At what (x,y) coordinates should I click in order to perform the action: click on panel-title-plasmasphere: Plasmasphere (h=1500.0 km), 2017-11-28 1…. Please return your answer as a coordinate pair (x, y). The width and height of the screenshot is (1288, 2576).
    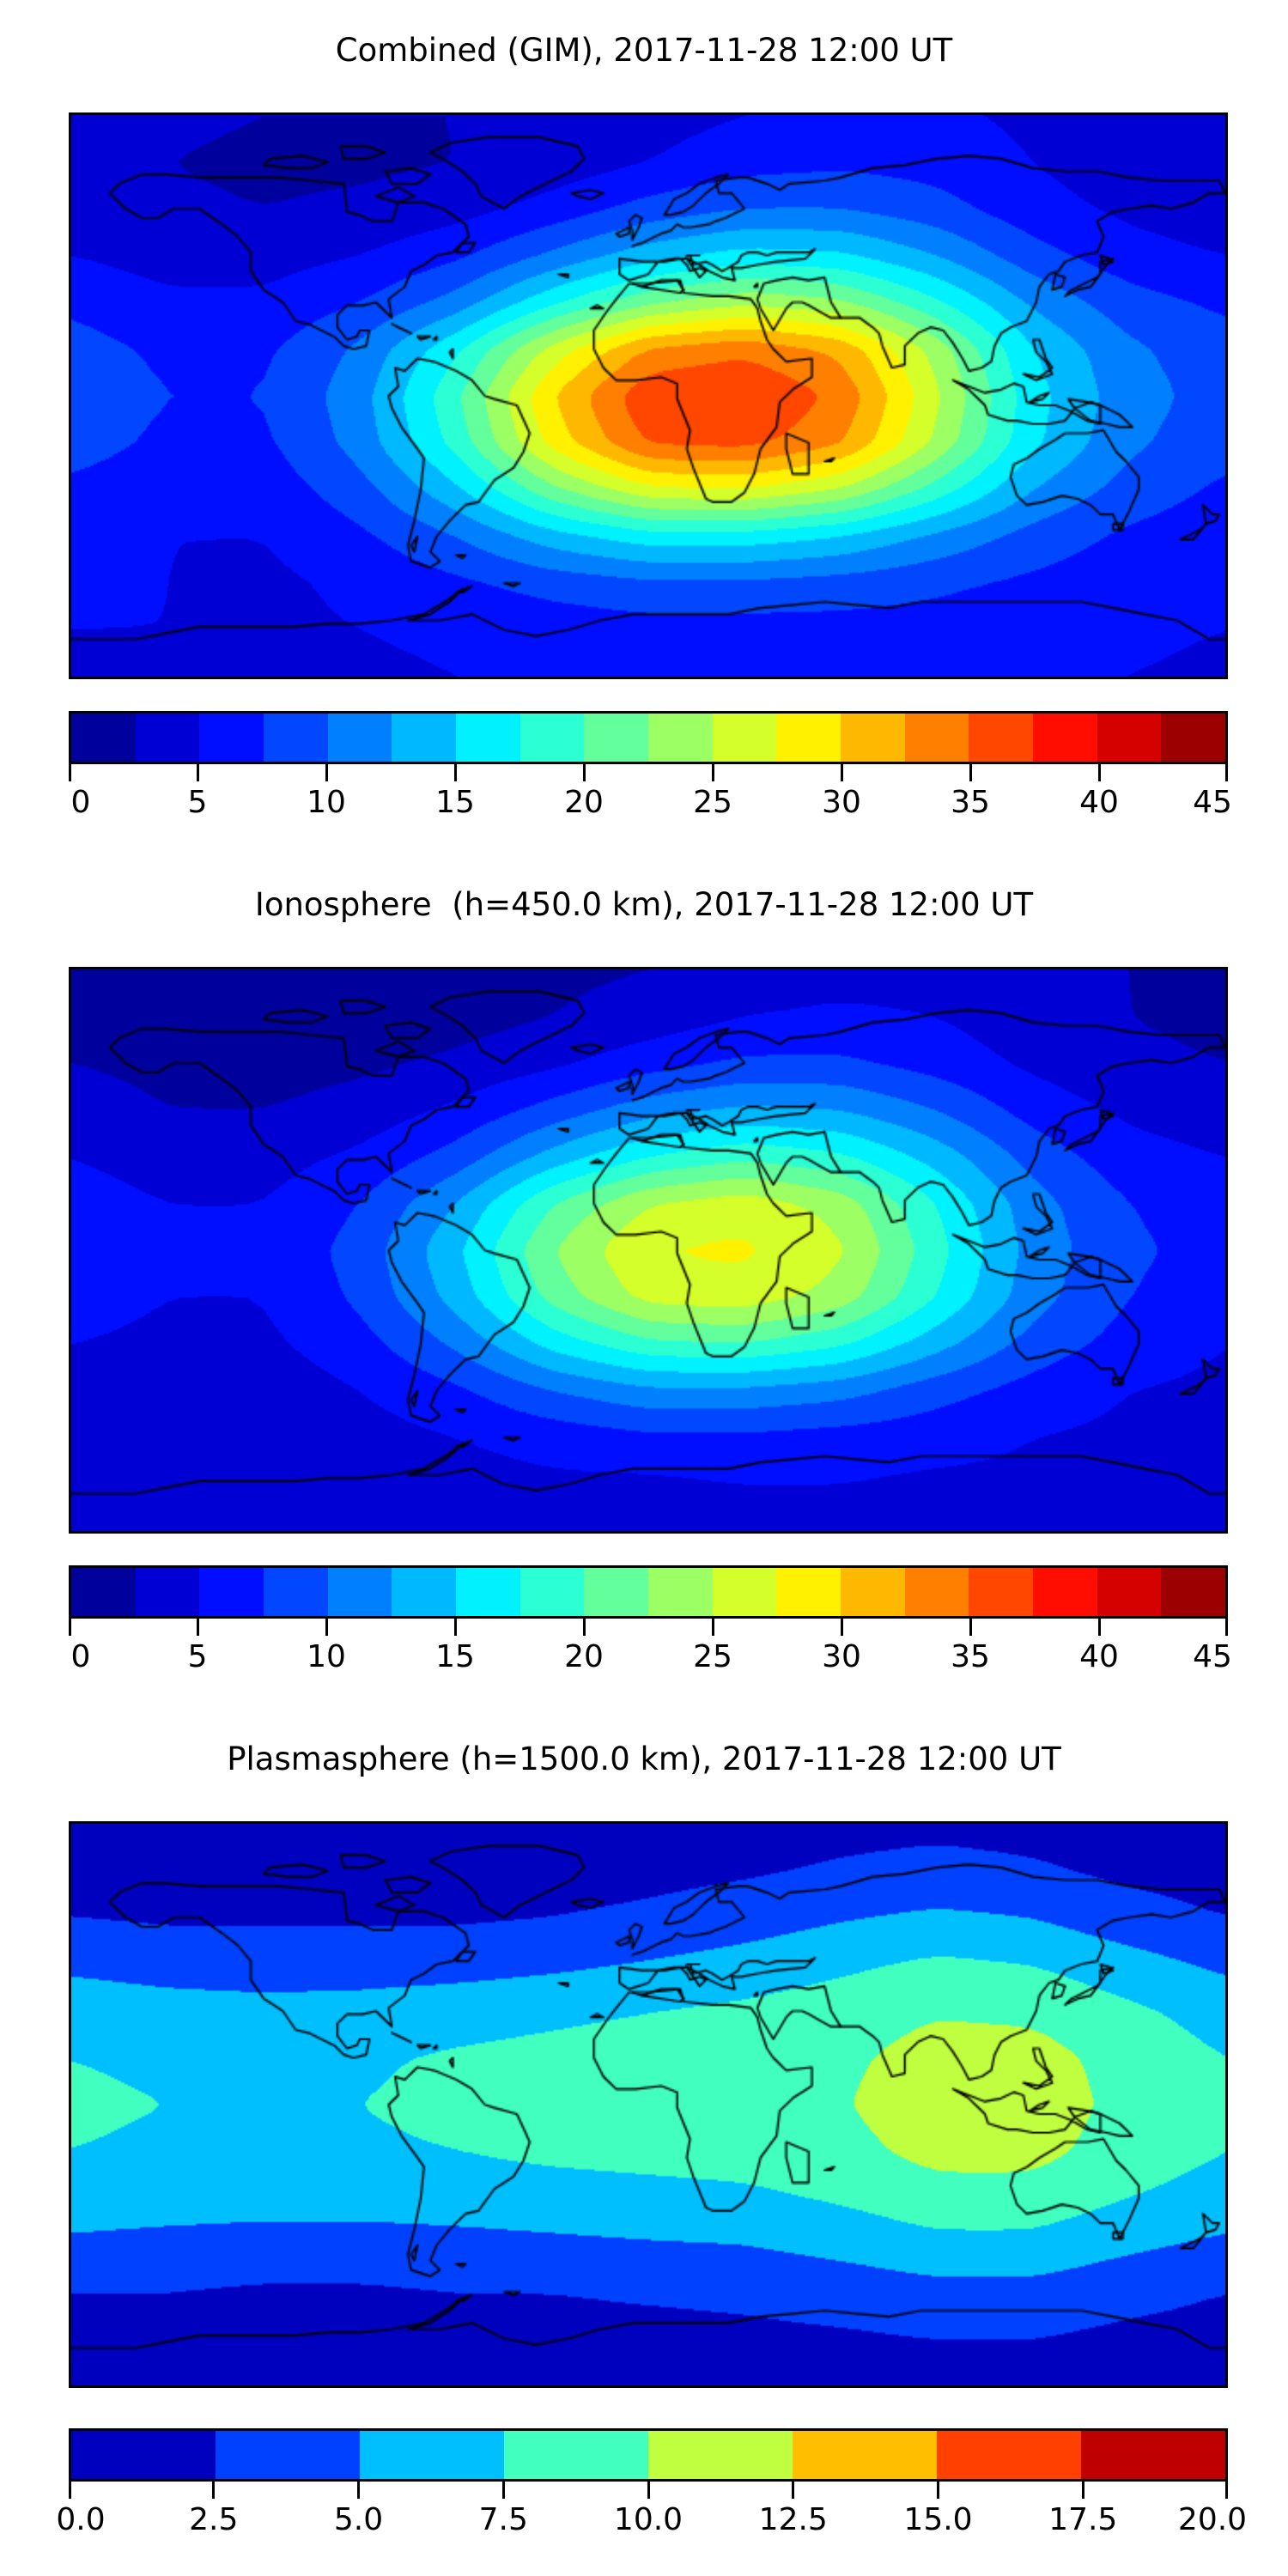
    Looking at the image, I should click on (644, 1759).